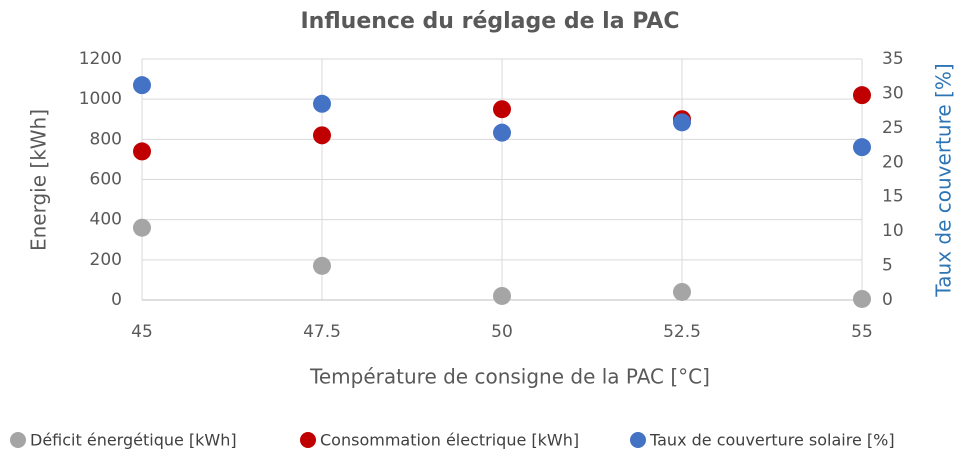  What do you see at coordinates (772, 440) in the screenshot?
I see `legend-label: Taux de couverture solaire [%]` at bounding box center [772, 440].